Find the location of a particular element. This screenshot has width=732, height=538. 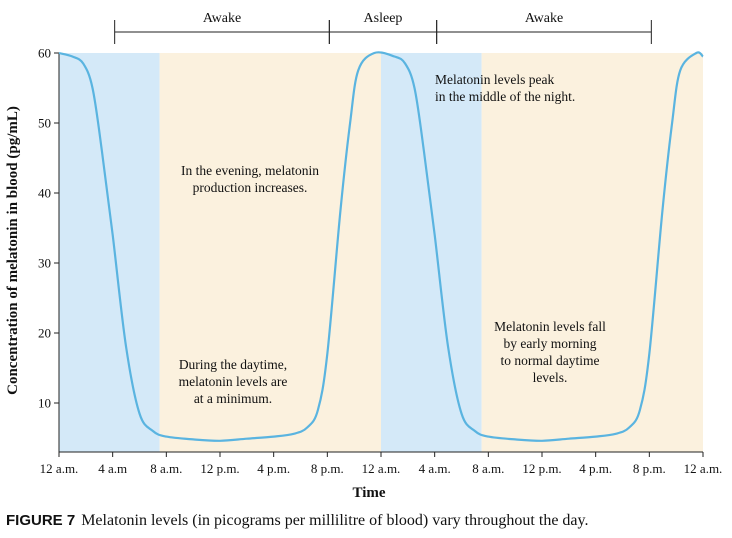

annotation-line: in the middle of the night. is located at coordinates (505, 96).